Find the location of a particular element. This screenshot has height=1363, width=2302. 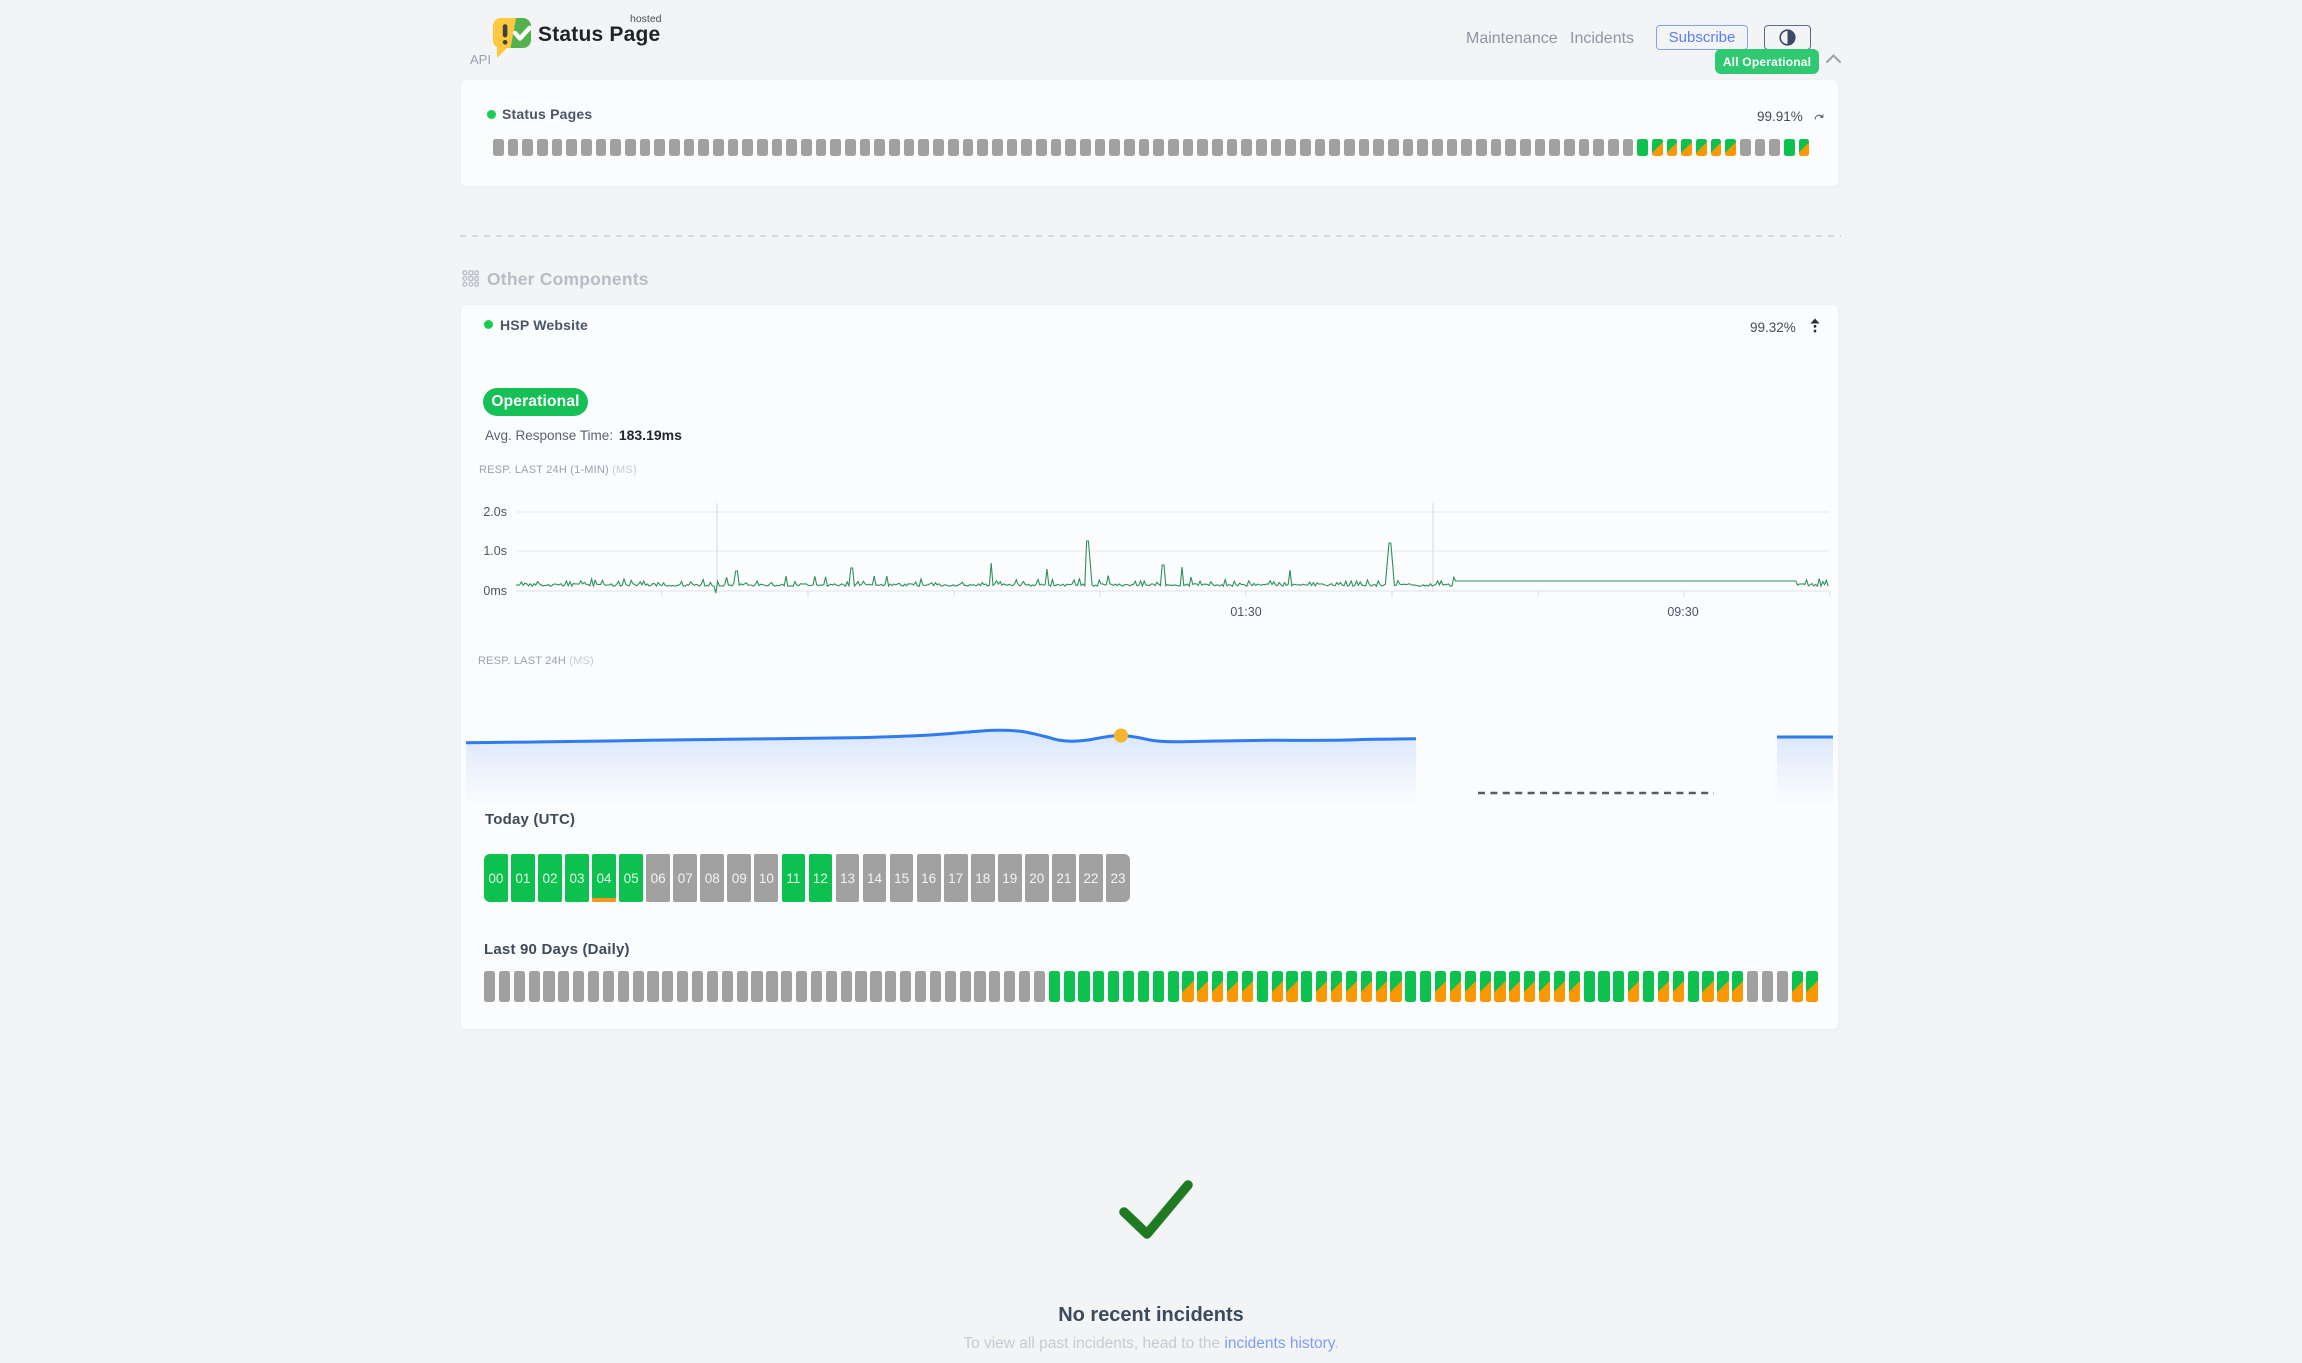

svg-text: 0ms is located at coordinates (495, 591).